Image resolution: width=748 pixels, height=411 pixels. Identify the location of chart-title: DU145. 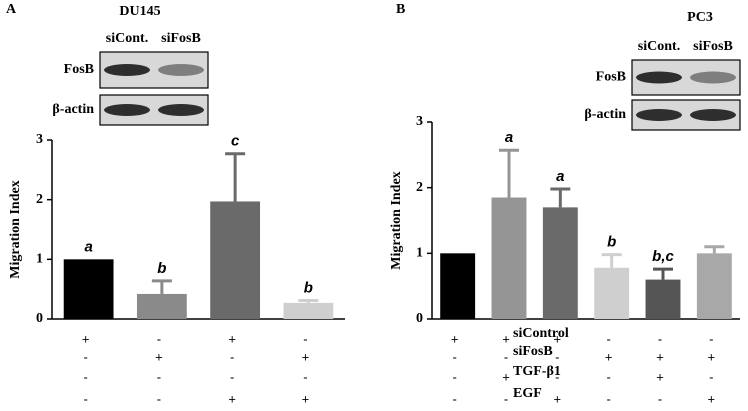
(139, 11).